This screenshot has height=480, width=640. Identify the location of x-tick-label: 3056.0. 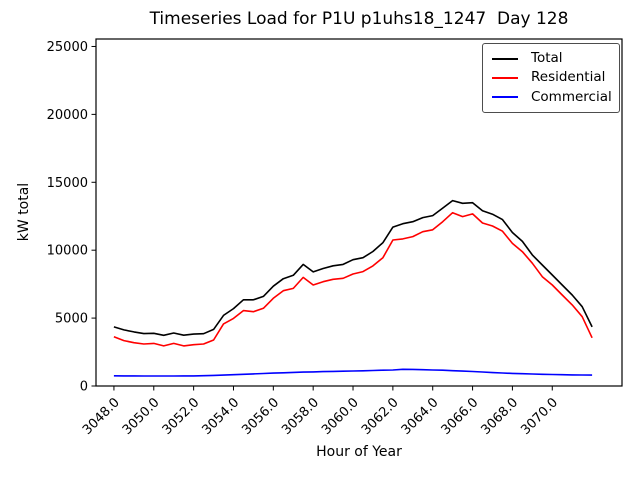
(260, 416).